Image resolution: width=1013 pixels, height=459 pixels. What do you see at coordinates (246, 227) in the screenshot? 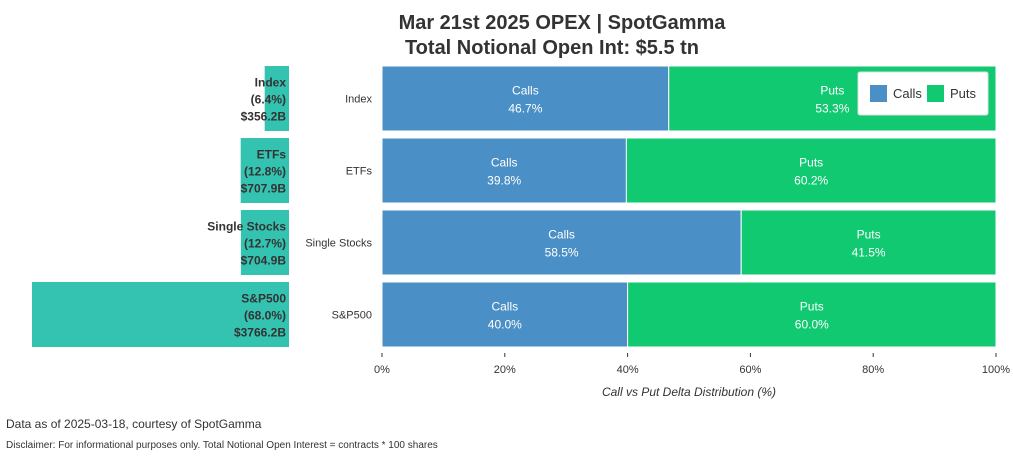
I see `notional-category-label: Single Stocks` at bounding box center [246, 227].